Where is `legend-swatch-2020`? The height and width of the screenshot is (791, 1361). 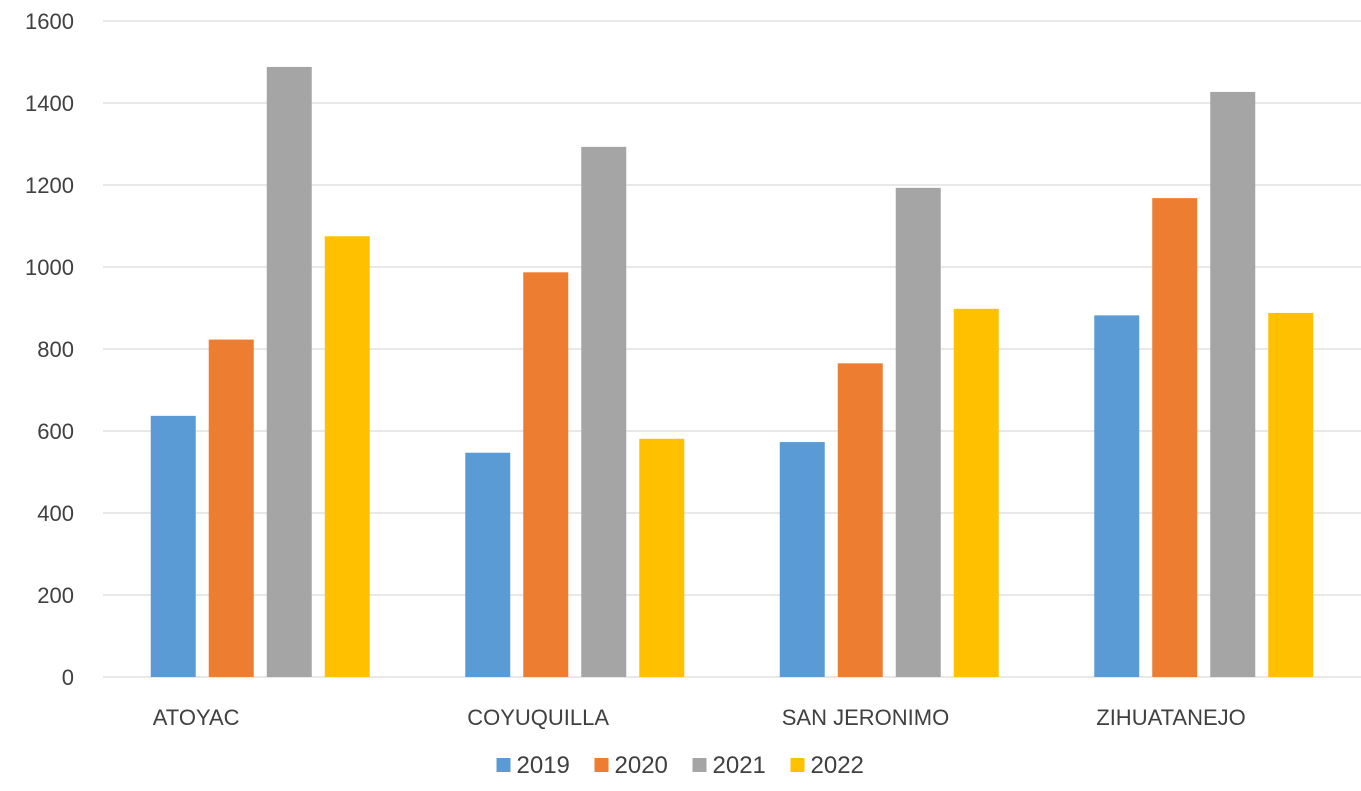 legend-swatch-2020 is located at coordinates (601, 765).